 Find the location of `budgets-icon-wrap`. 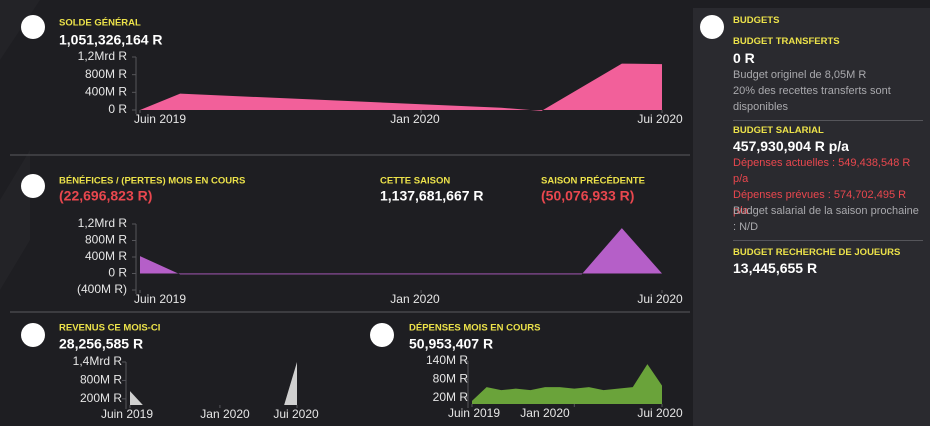

budgets-icon-wrap is located at coordinates (712, 27).